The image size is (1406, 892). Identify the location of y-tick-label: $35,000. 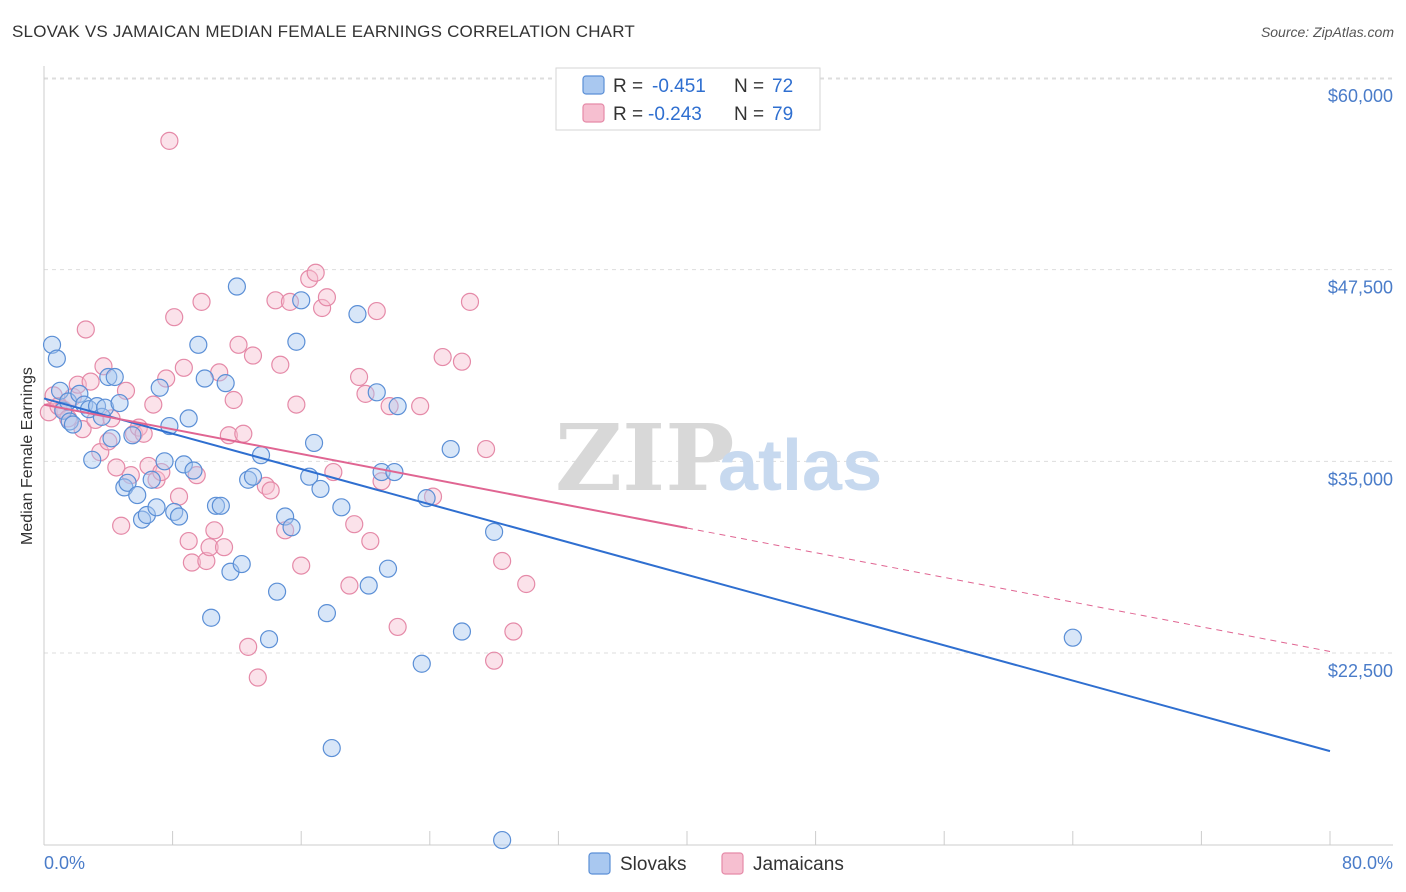
(1360, 479).